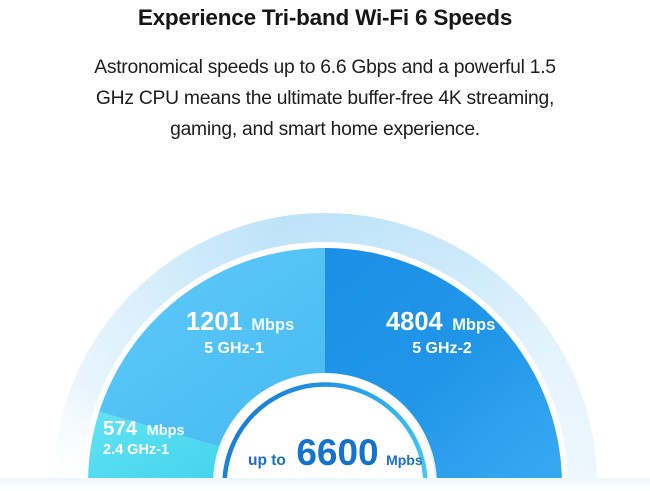 The width and height of the screenshot is (650, 491). I want to click on center-disc, so click(325, 432).